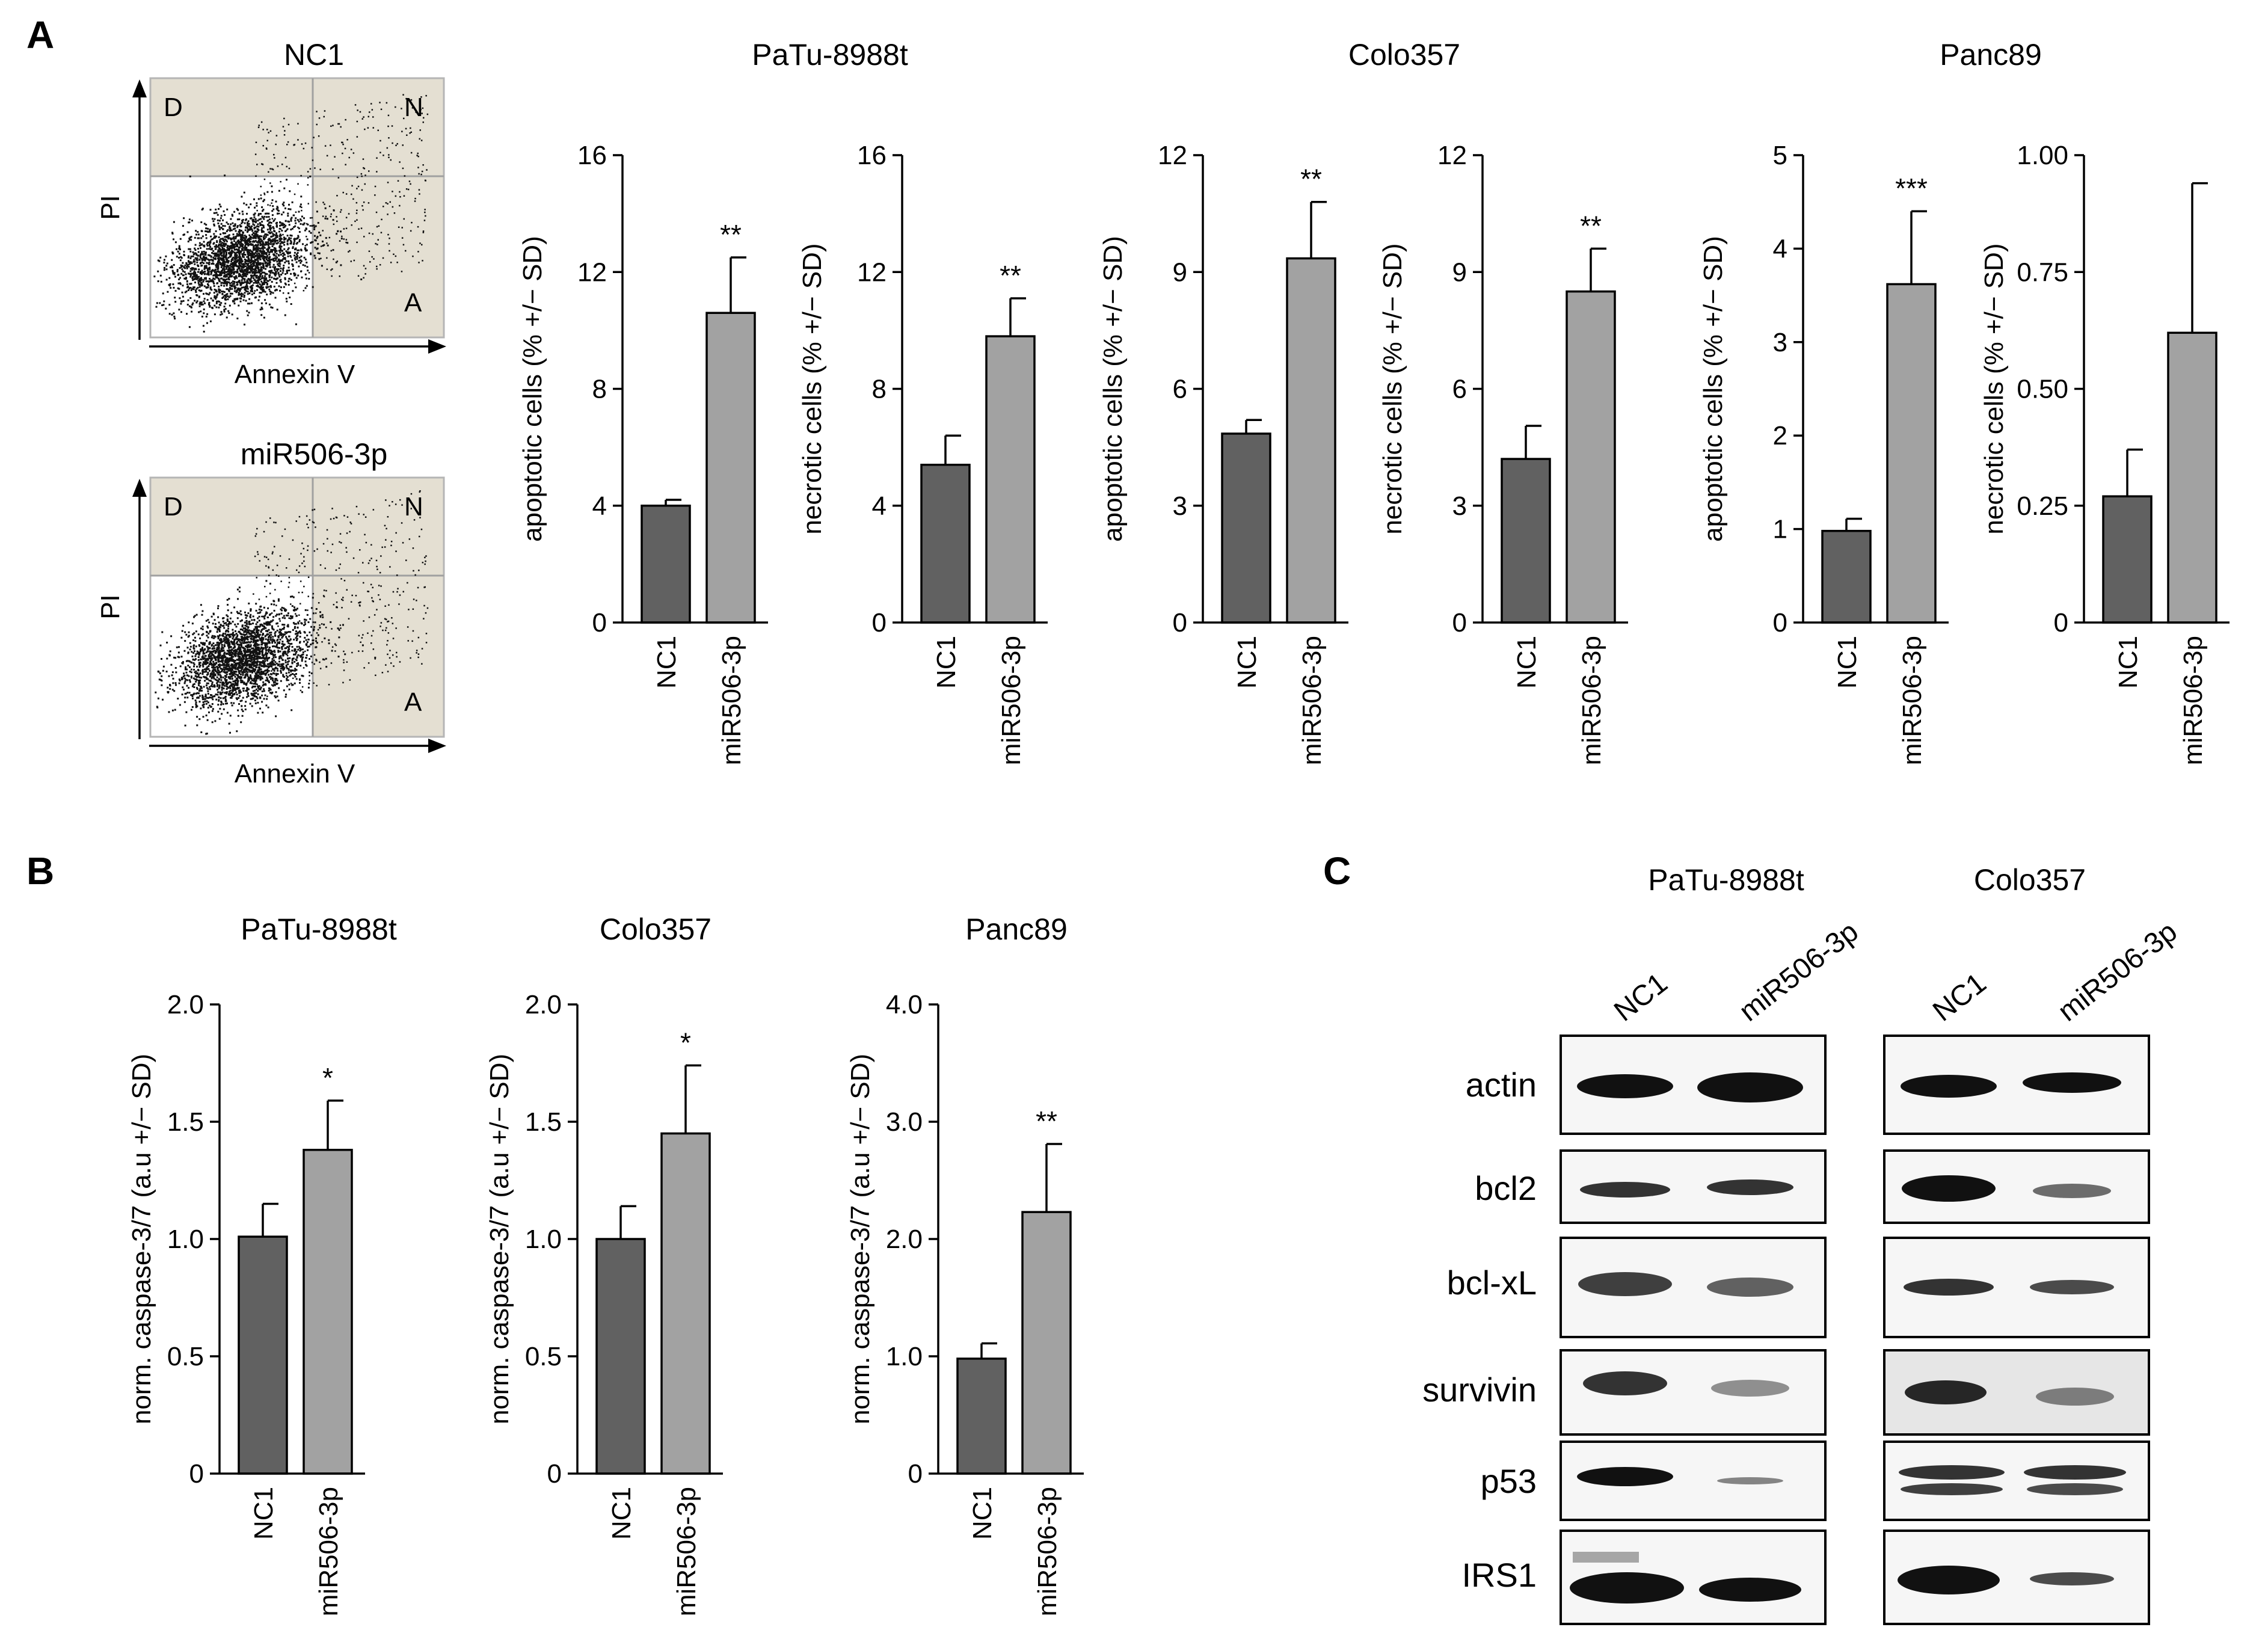 This screenshot has width=2268, height=1645. Describe the element at coordinates (1694, 1392) in the screenshot. I see `blot-patu-survivin` at that location.